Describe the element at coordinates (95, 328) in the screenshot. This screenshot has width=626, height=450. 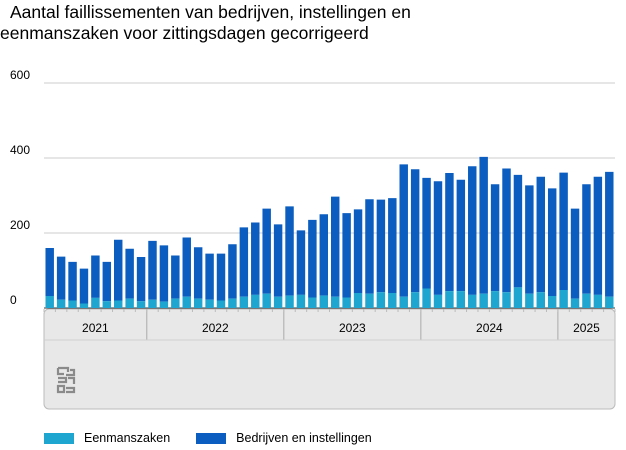
I see `x-year-label: 2021` at that location.